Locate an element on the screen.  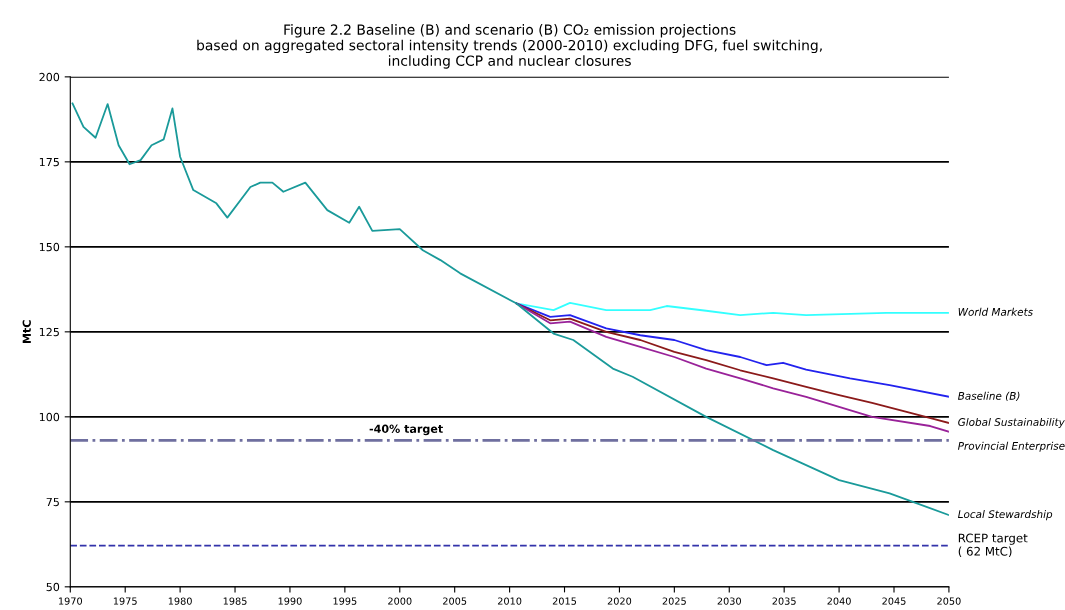
series-label: World Markets is located at coordinates (995, 311).